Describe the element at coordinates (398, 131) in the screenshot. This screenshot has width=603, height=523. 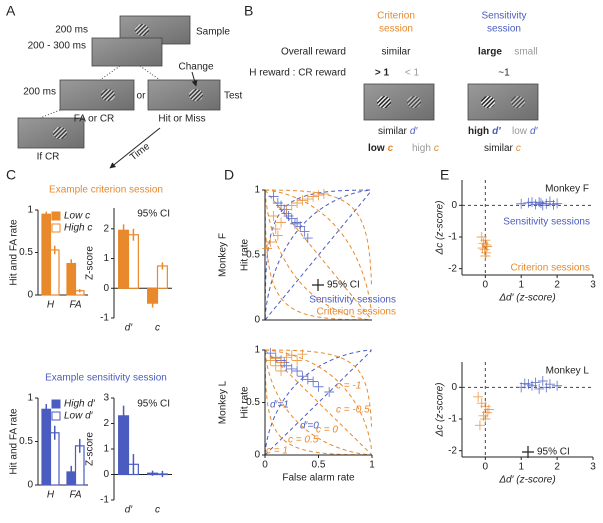
I see `cell: similar d′` at that location.